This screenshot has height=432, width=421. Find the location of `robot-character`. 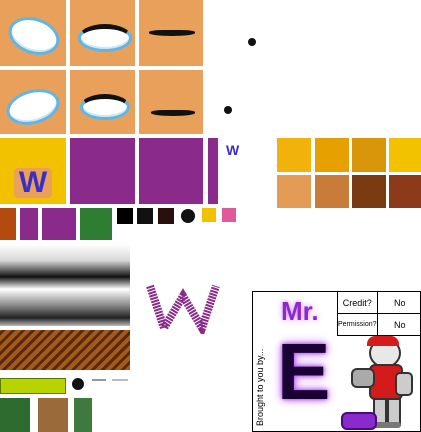

robot-character is located at coordinates (381, 383).